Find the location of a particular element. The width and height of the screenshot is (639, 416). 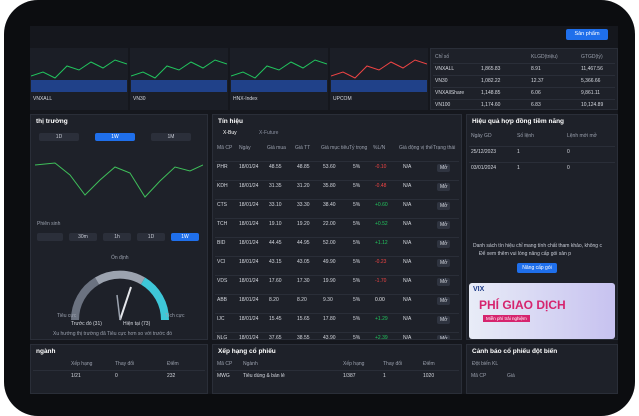

cell: PHR is located at coordinates (222, 167).